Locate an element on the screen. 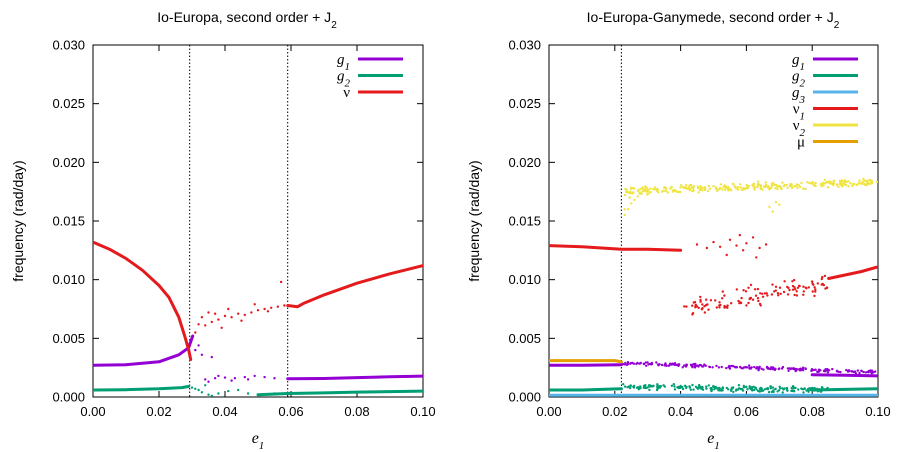  x-axis-label-subscript: 1 is located at coordinates (717, 446).